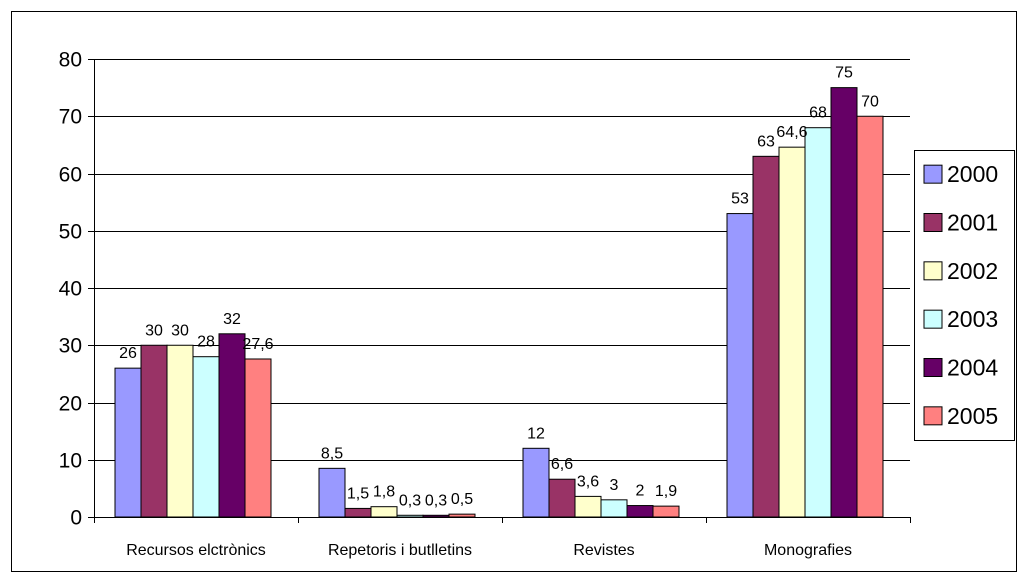  What do you see at coordinates (588, 481) in the screenshot?
I see `data-label: 3,6` at bounding box center [588, 481].